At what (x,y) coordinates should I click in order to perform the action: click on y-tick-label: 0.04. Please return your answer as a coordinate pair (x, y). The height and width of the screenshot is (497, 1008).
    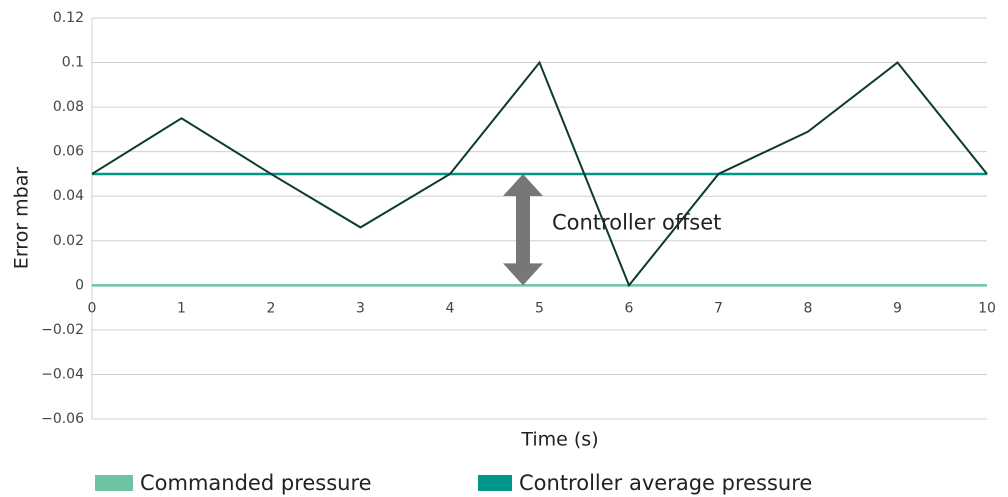
    Looking at the image, I should click on (68, 196).